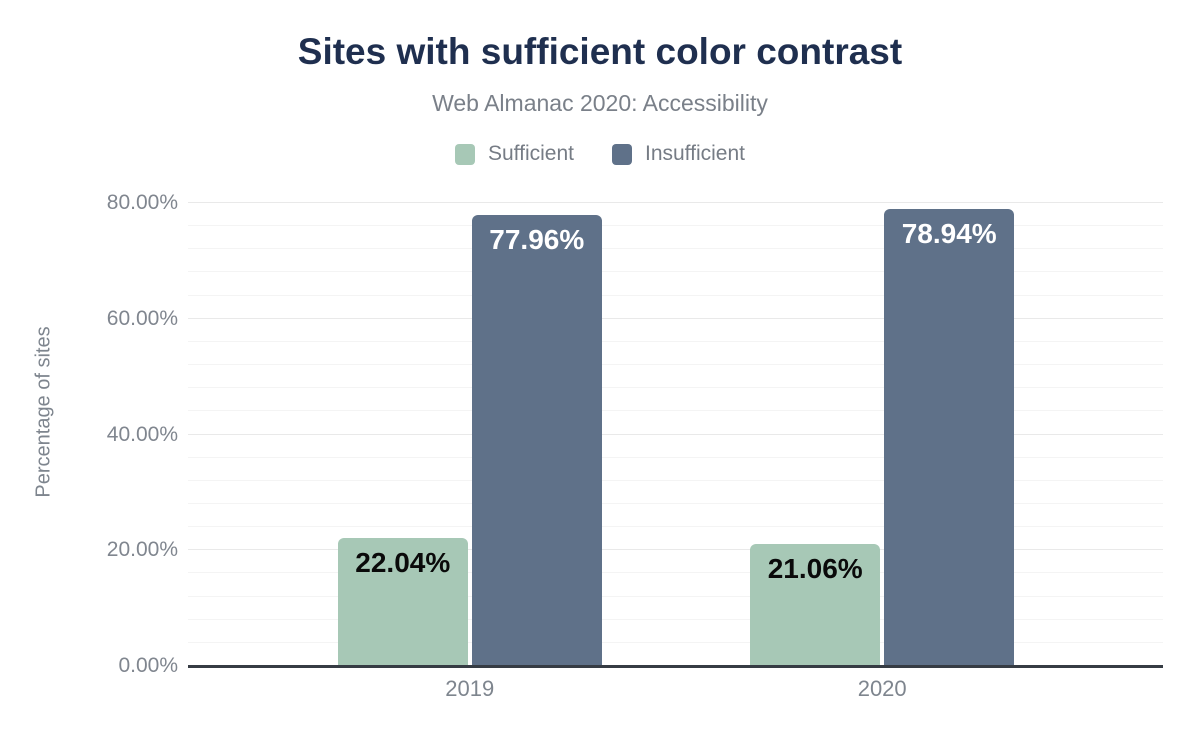  Describe the element at coordinates (675, 691) in the screenshot. I see `x-axis-labels: 2019 2020` at that location.